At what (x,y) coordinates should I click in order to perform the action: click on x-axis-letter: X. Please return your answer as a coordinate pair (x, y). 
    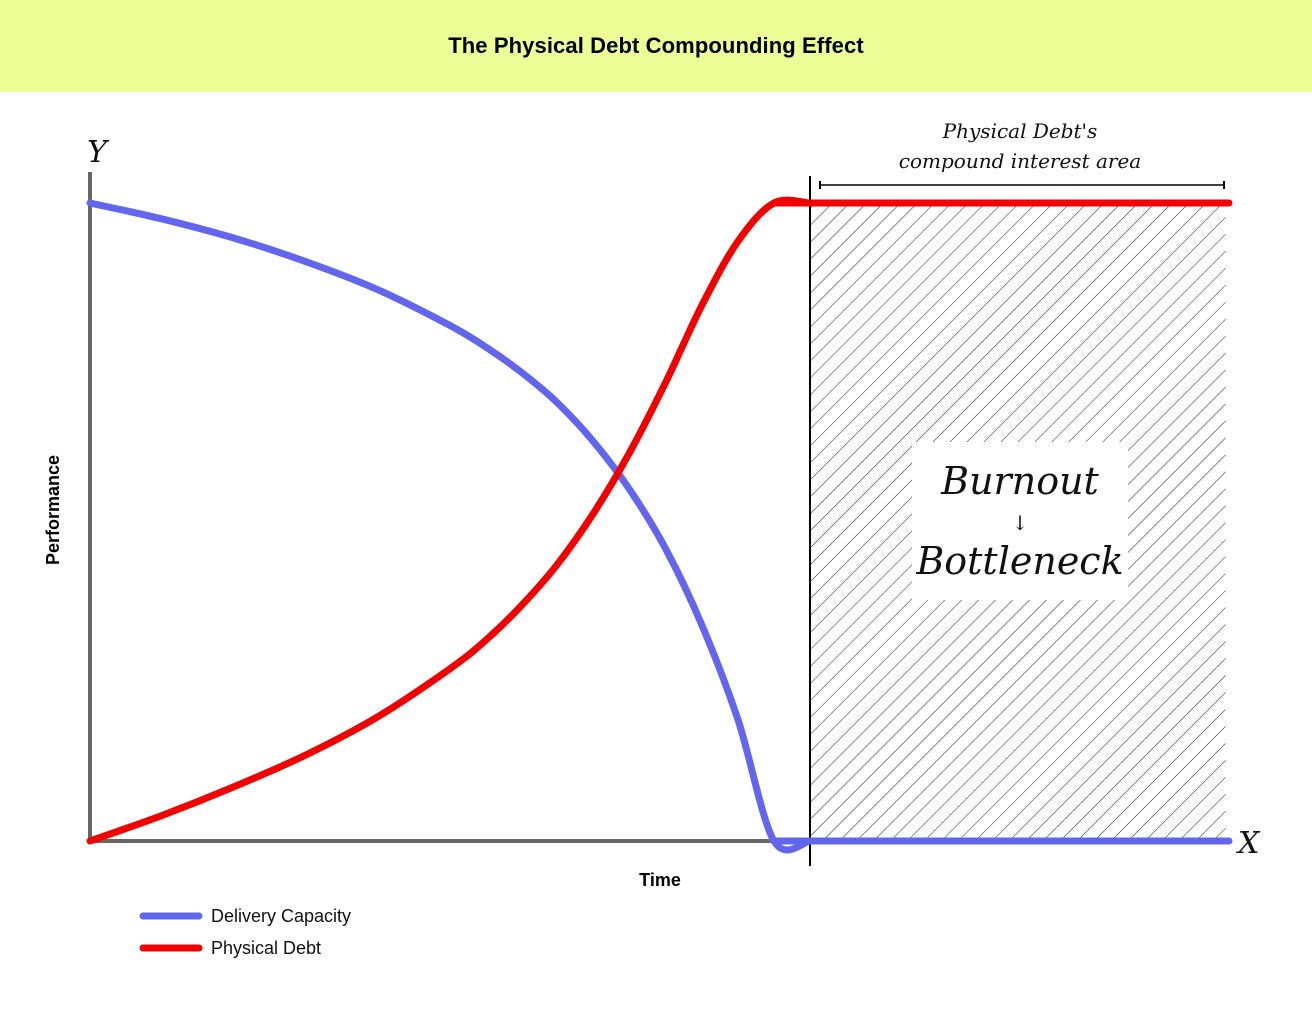
    Looking at the image, I should click on (1248, 843).